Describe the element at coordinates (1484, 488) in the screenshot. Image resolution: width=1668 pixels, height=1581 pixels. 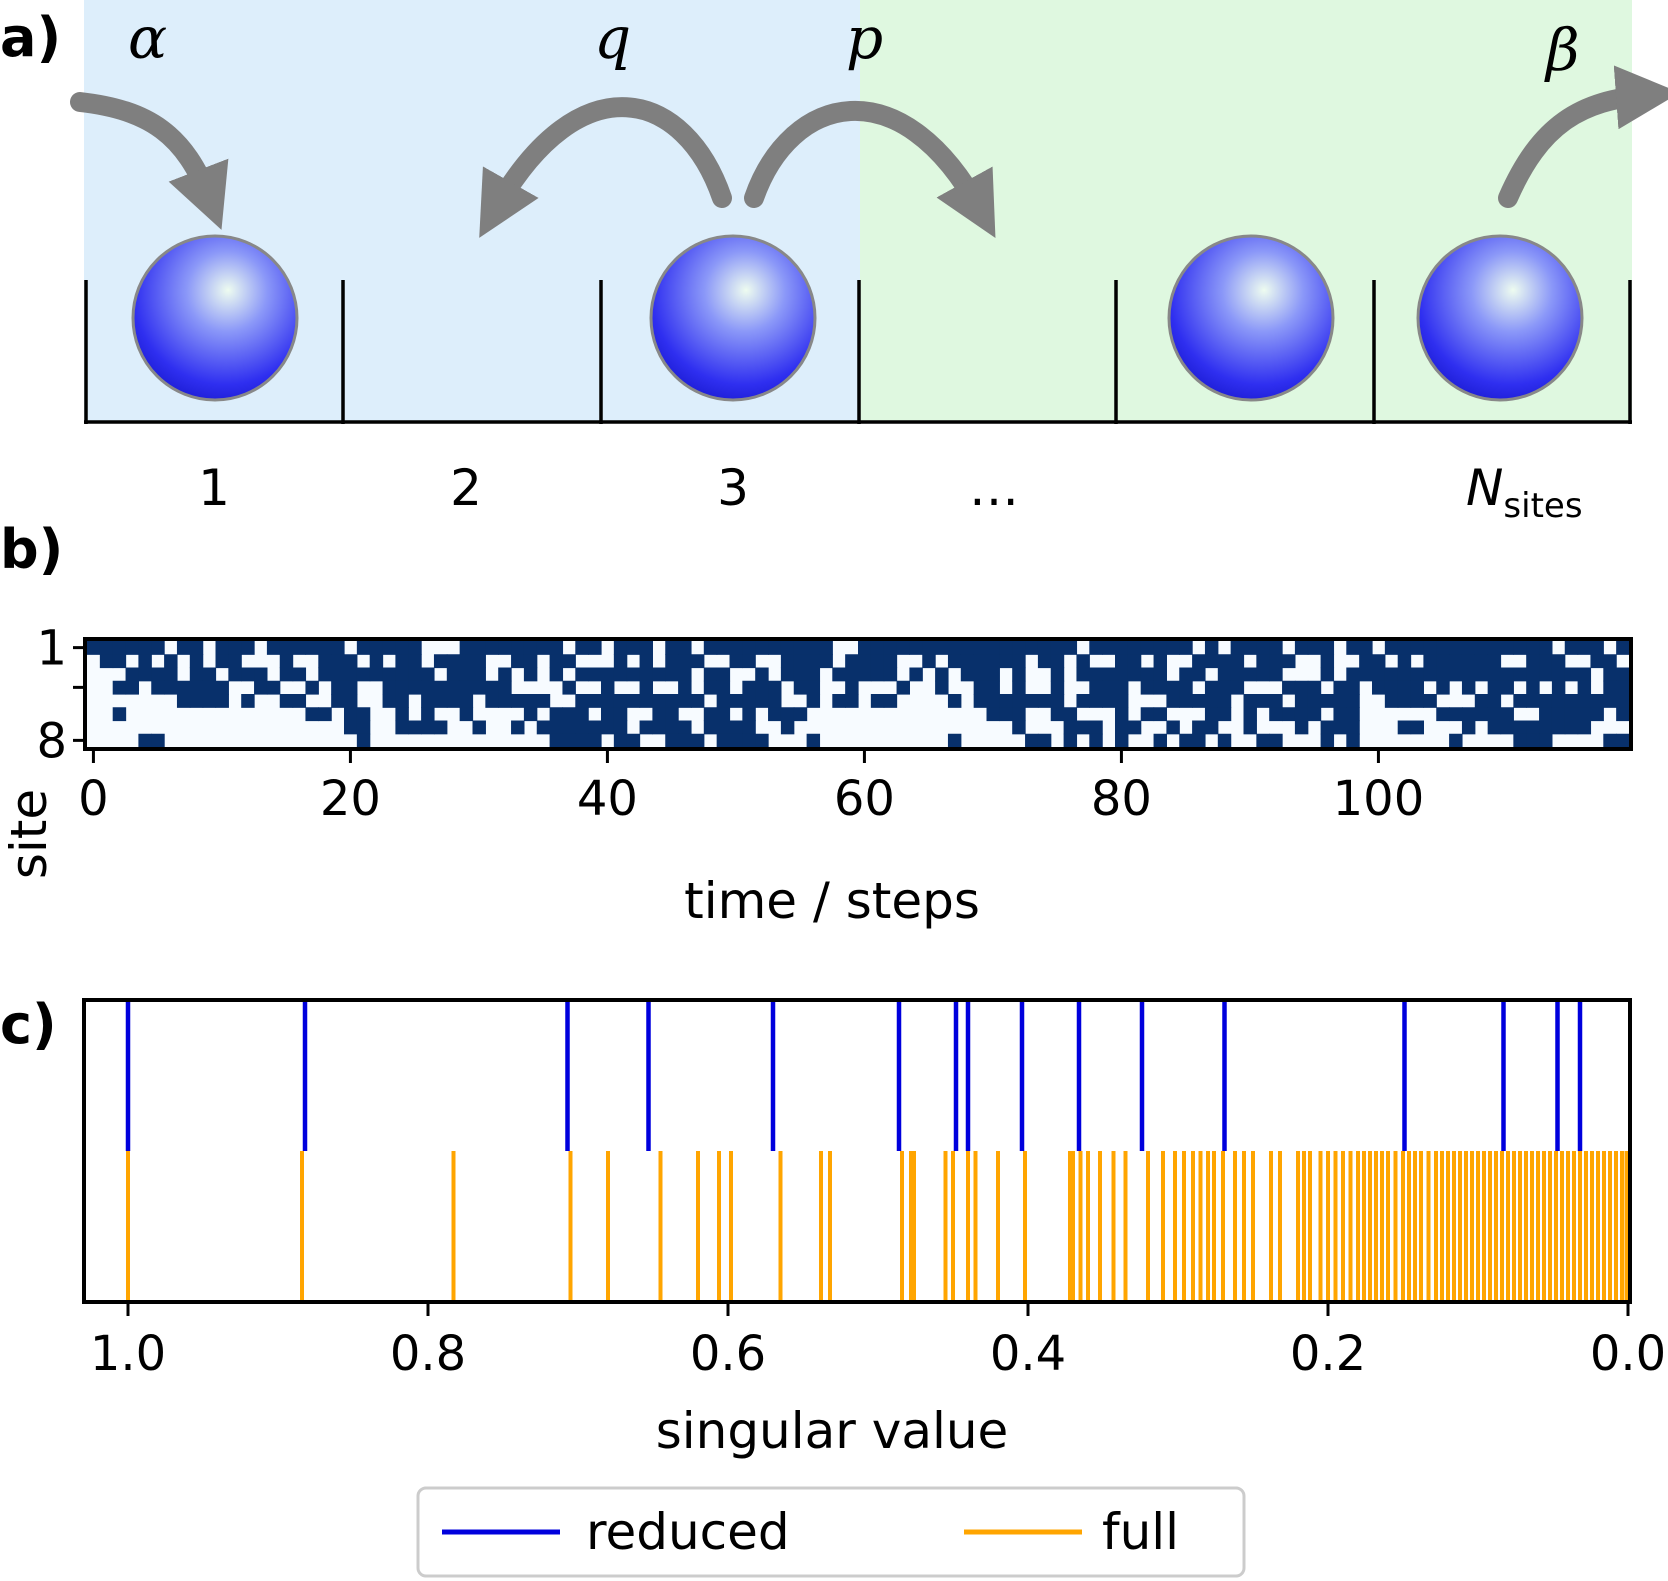
I see `site-label-n-main: N` at that location.